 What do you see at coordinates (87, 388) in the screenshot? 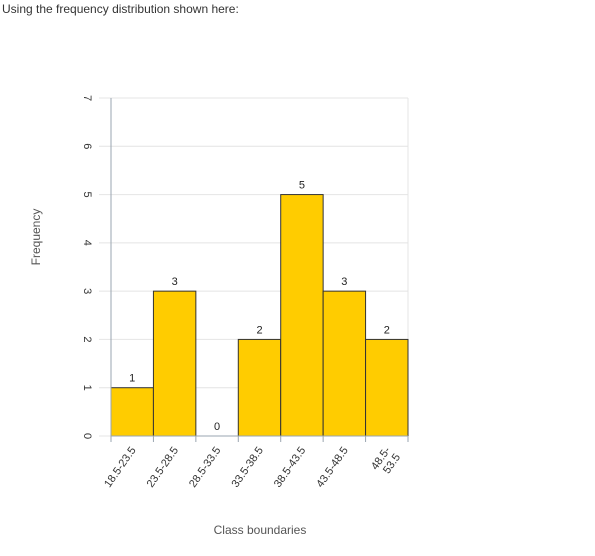
I see `y-tick-label: 1` at bounding box center [87, 388].